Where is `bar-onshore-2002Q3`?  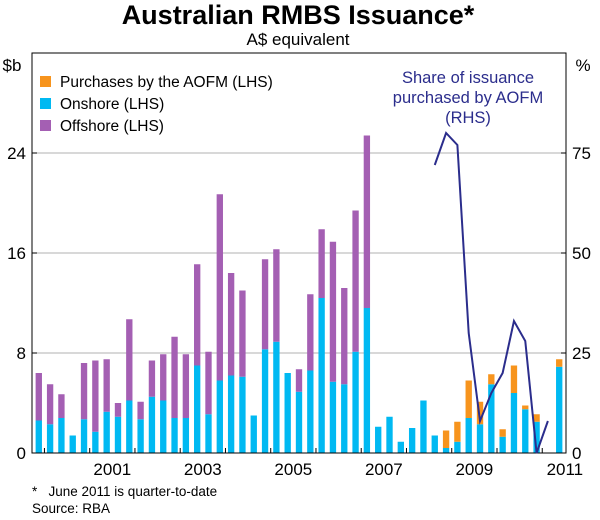
bar-onshore-2002Q3 is located at coordinates (163, 426).